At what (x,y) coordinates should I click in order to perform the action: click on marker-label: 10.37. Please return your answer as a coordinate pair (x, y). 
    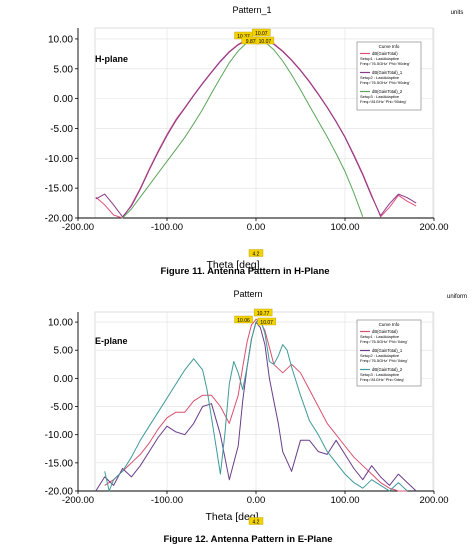
    Looking at the image, I should click on (243, 37).